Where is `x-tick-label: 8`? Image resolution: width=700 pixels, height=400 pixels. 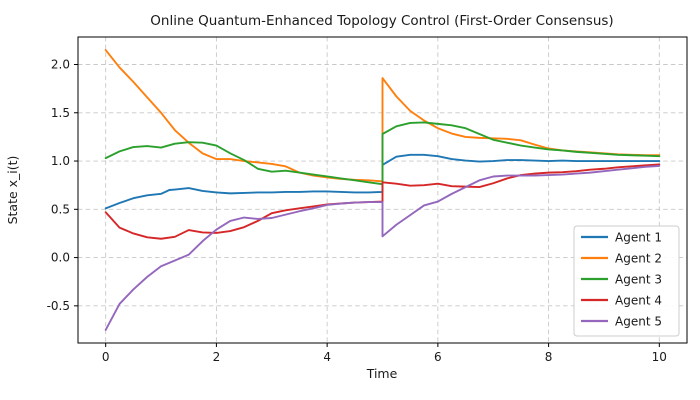
x-tick-label: 8 is located at coordinates (549, 357).